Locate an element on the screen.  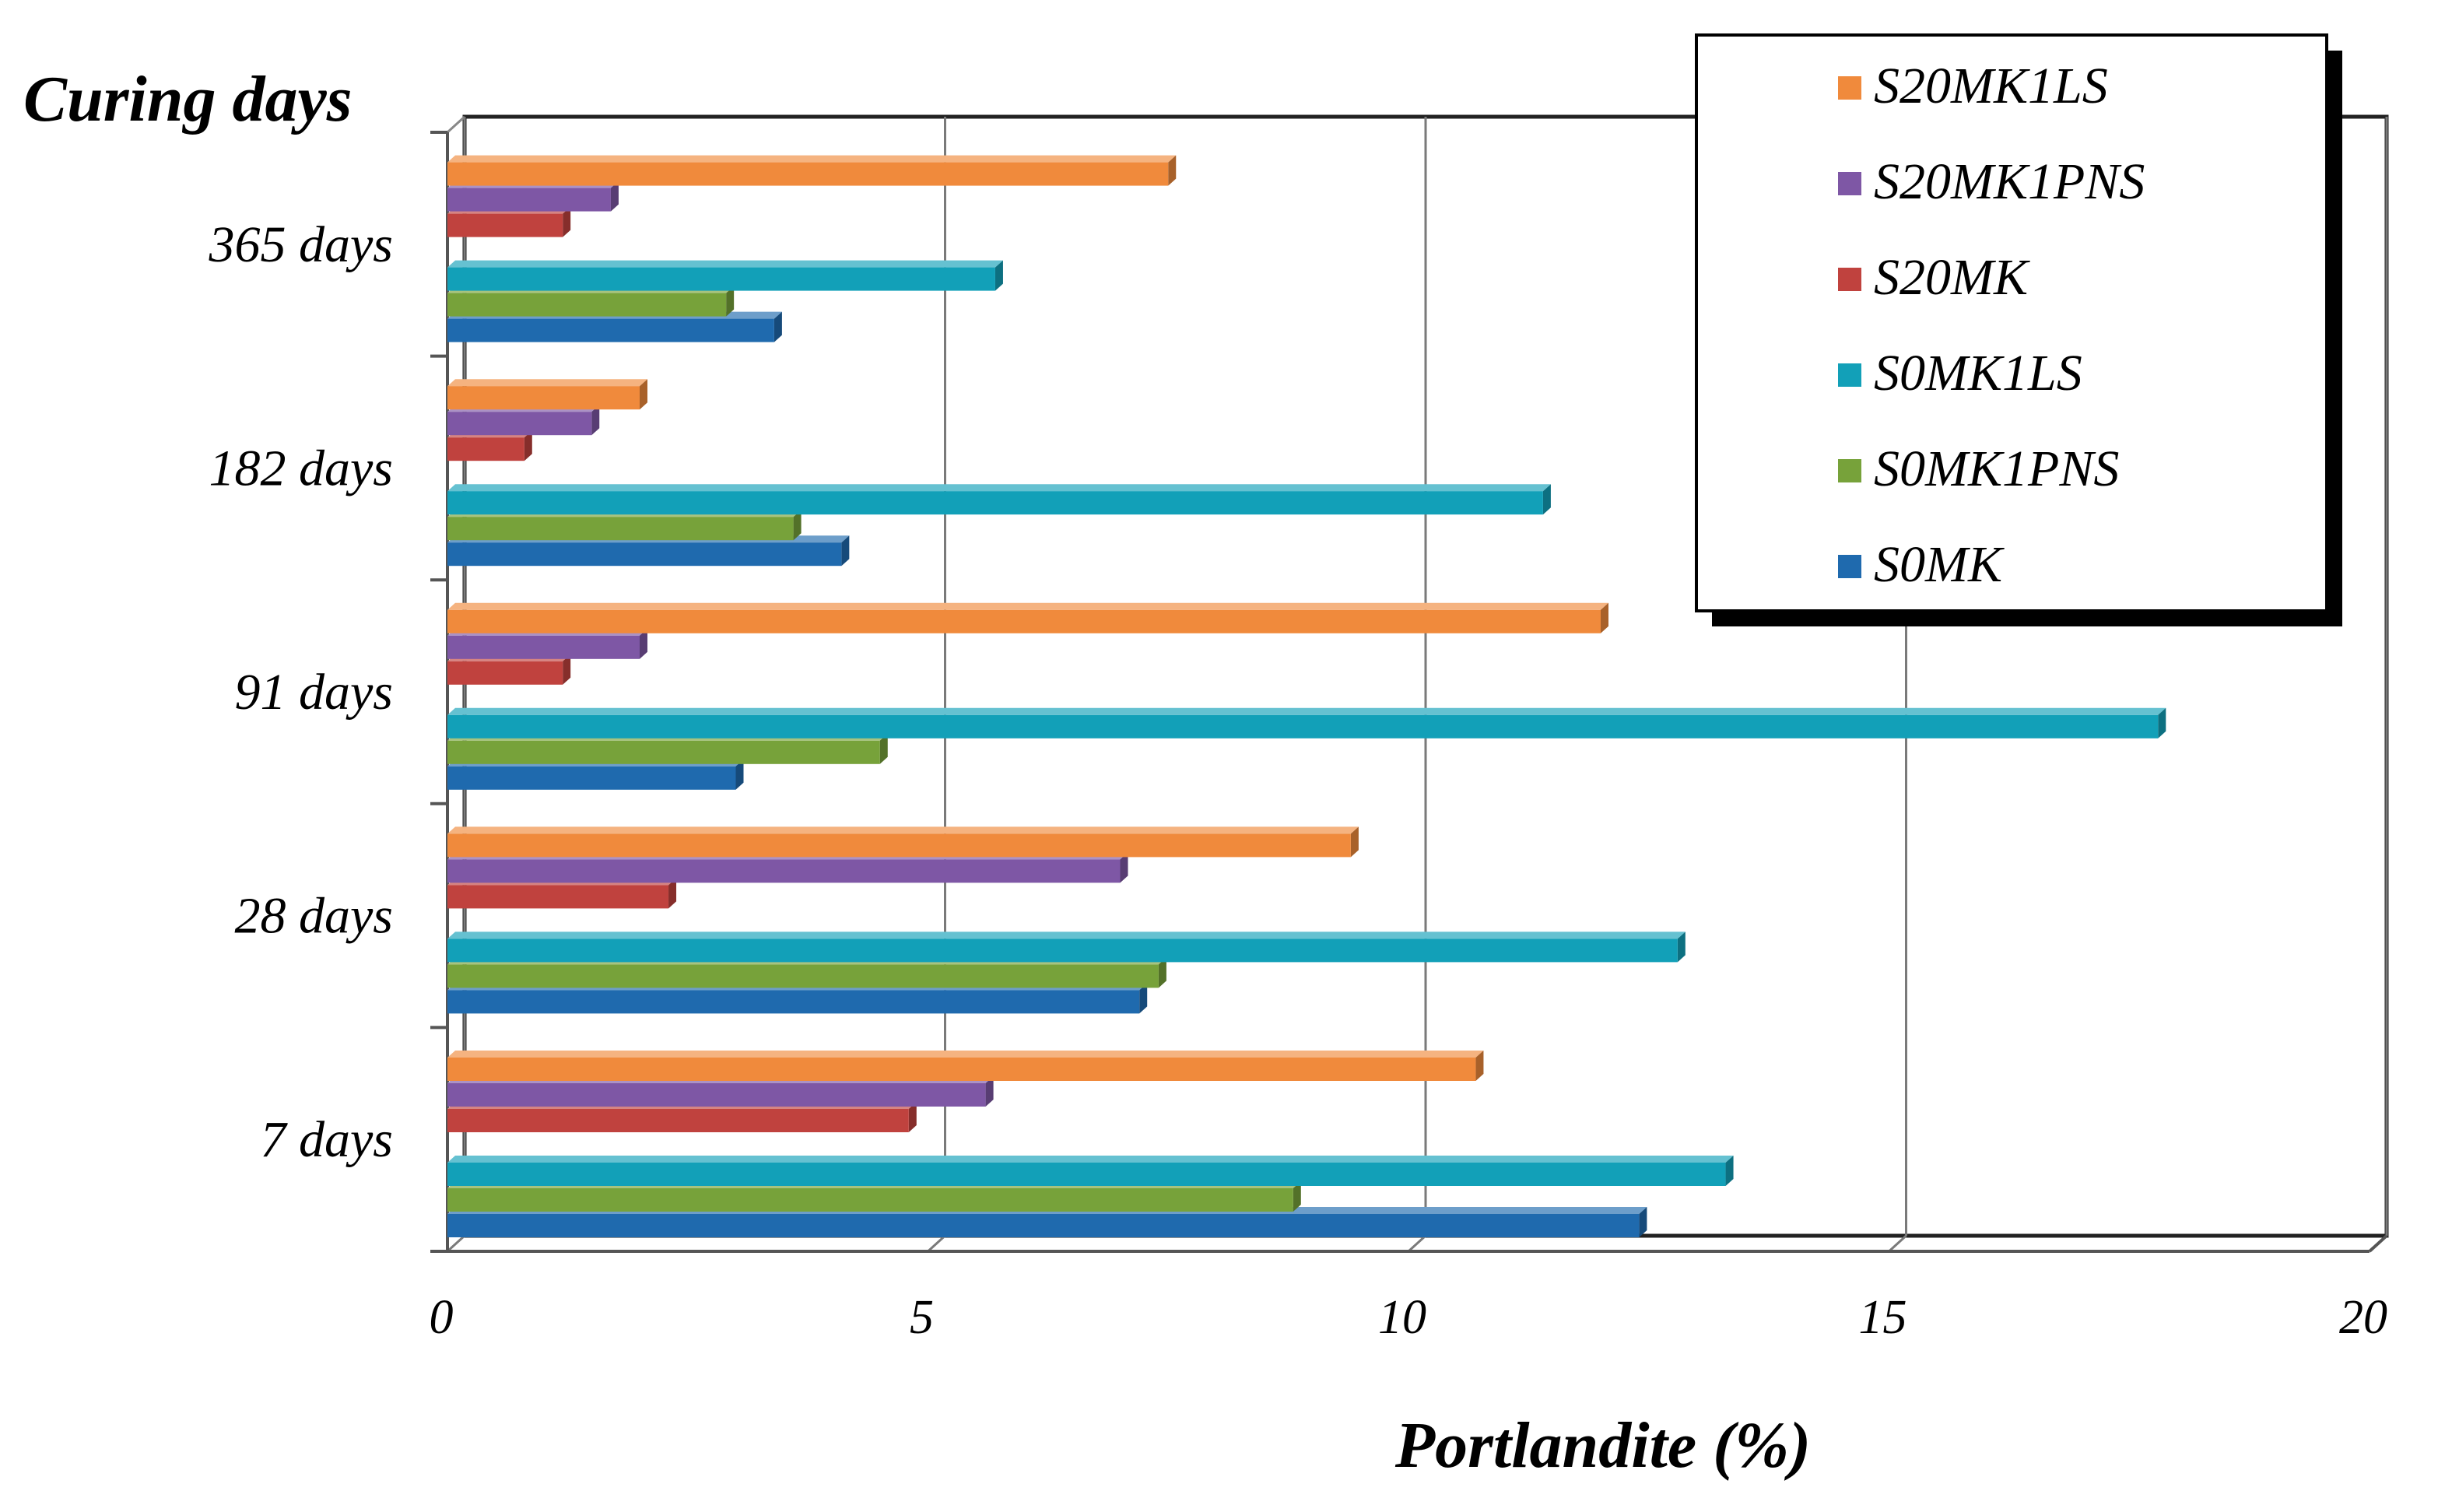
bar-S0MK1LS-7-days is located at coordinates (1090, 1171).